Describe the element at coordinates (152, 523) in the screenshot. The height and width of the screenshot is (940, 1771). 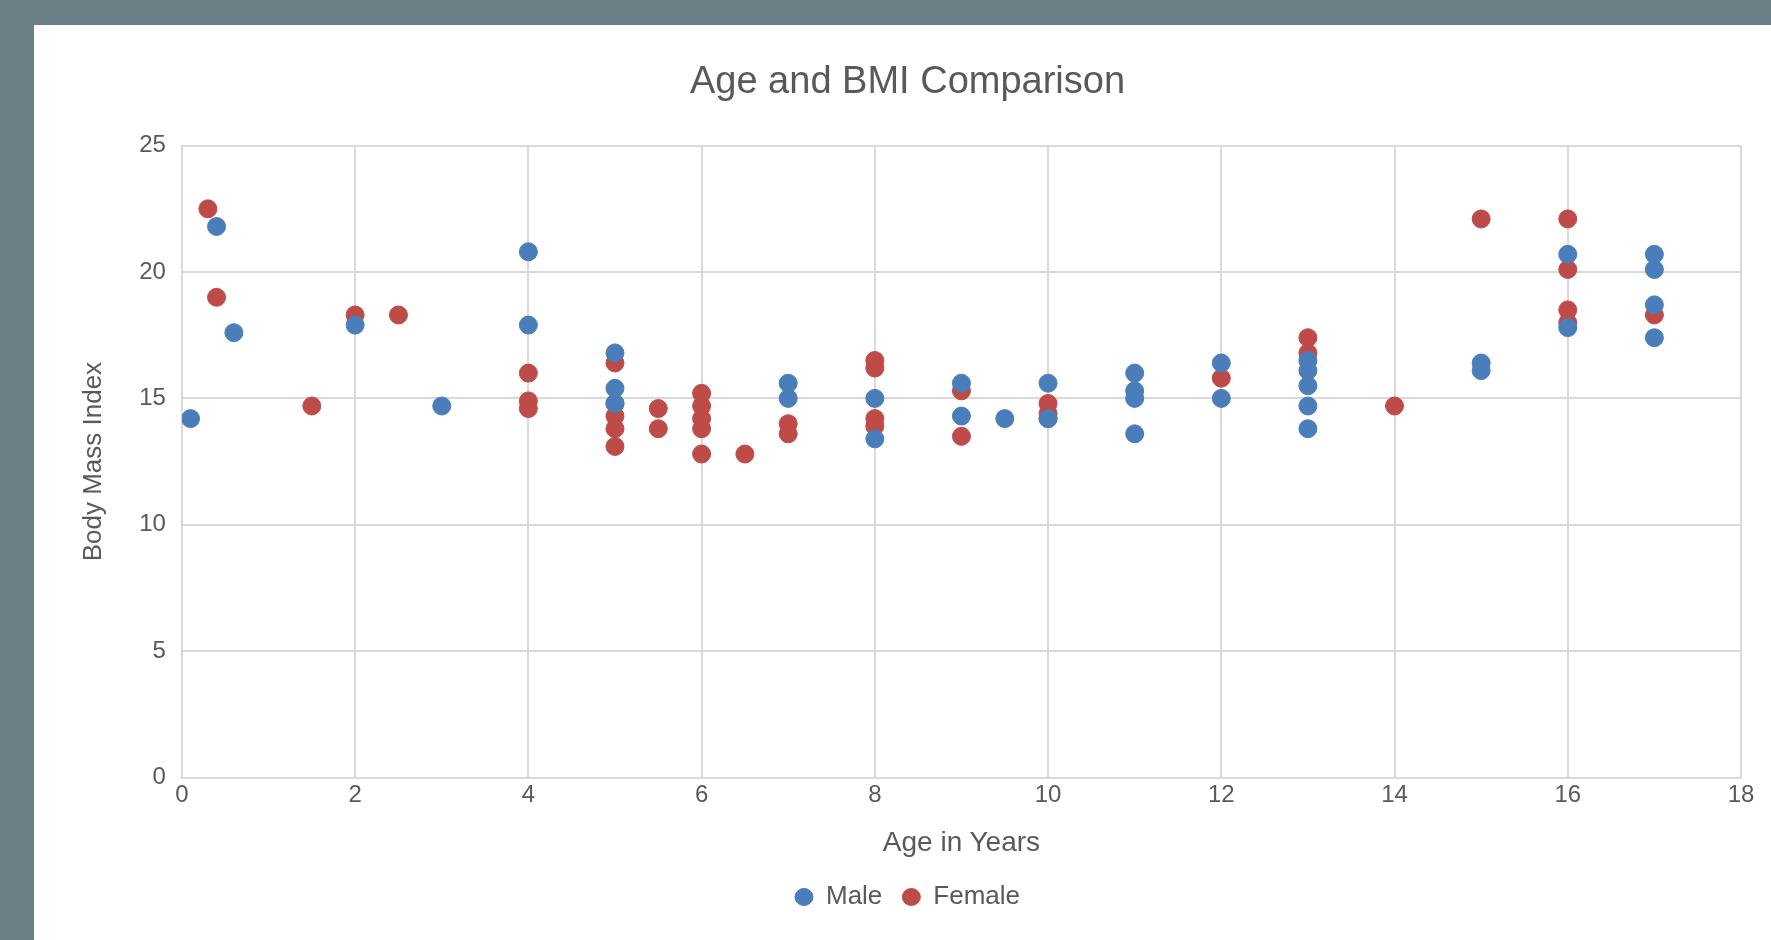
I see `y-tick-label: 10` at that location.